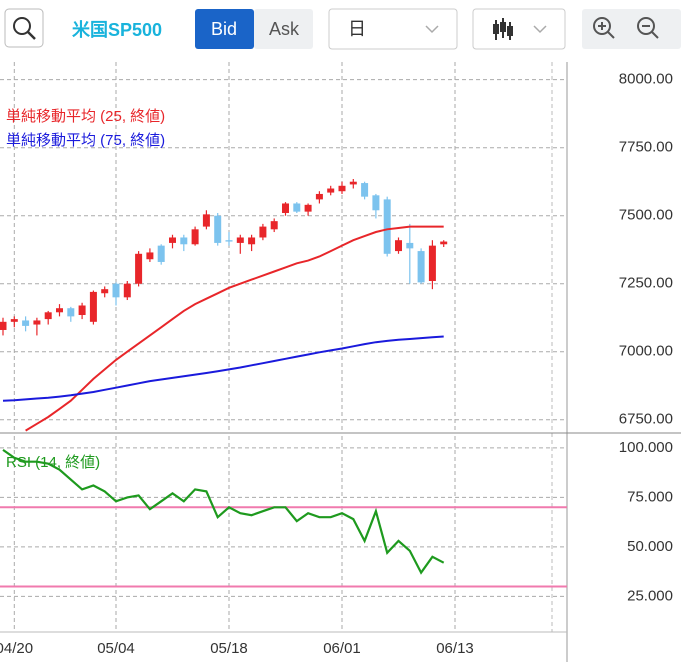  What do you see at coordinates (646, 351) in the screenshot?
I see `y-tick-label: 7000.00` at bounding box center [646, 351].